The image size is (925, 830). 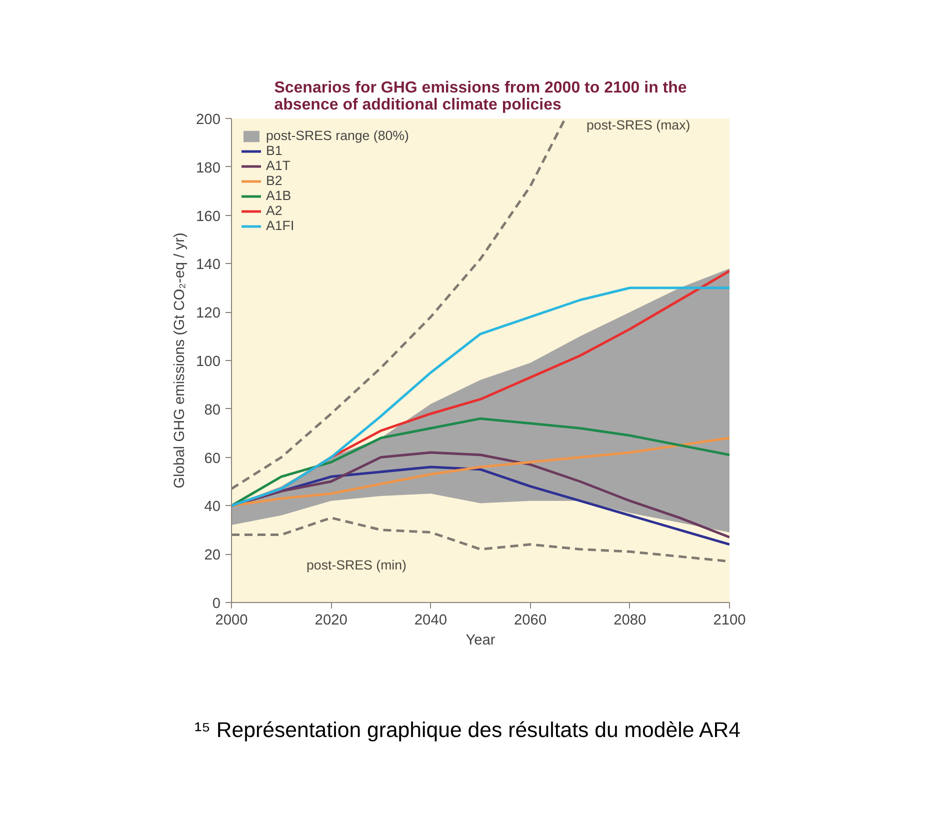 What do you see at coordinates (208, 362) in the screenshot?
I see `y-tick-label: 100` at bounding box center [208, 362].